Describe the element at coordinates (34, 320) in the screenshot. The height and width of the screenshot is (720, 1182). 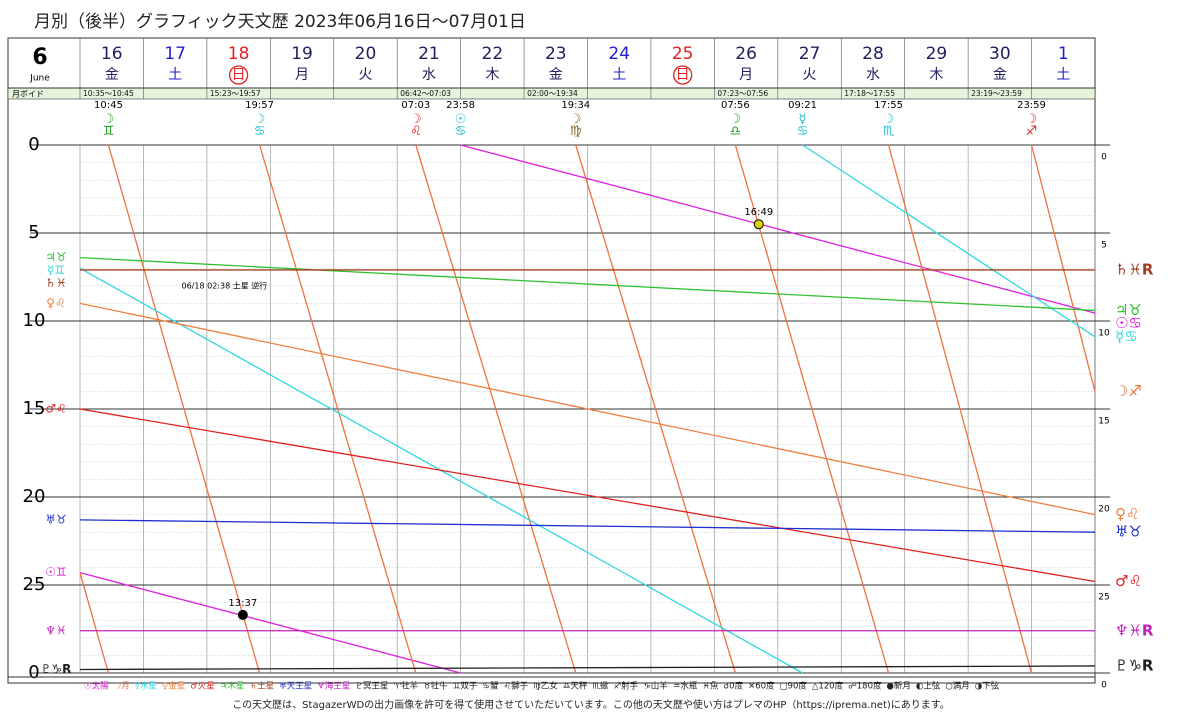
I see `y-tick-label: 10` at that location.